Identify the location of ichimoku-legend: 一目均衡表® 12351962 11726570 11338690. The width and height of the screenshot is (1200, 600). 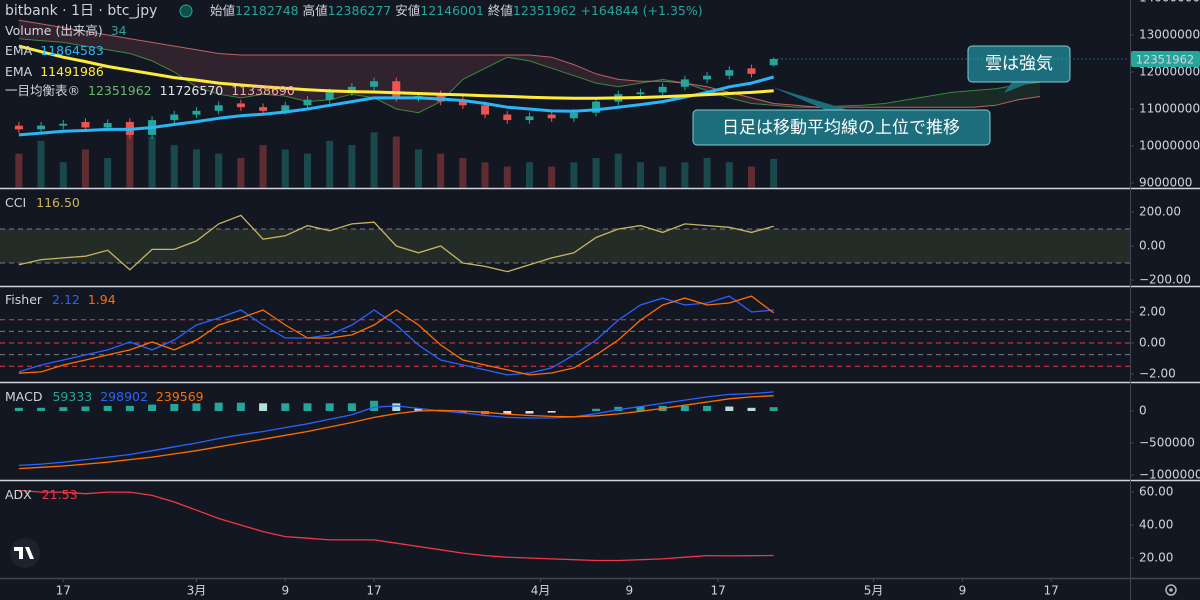
(150, 90).